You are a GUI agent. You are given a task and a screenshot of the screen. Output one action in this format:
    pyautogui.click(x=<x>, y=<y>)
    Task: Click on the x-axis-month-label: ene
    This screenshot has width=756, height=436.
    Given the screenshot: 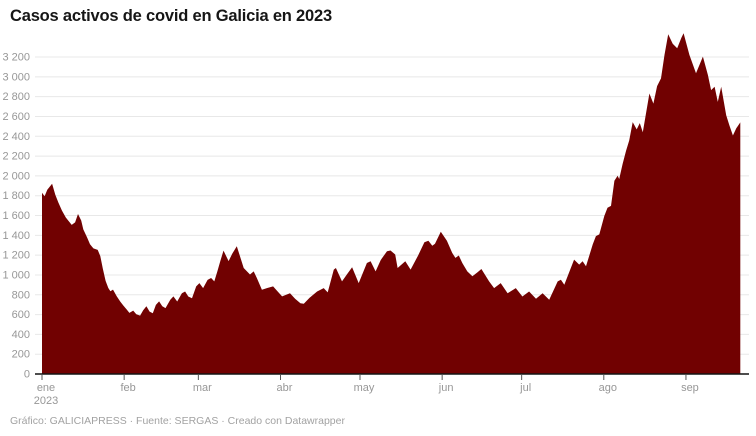 What is the action you would take?
    pyautogui.click(x=46, y=388)
    